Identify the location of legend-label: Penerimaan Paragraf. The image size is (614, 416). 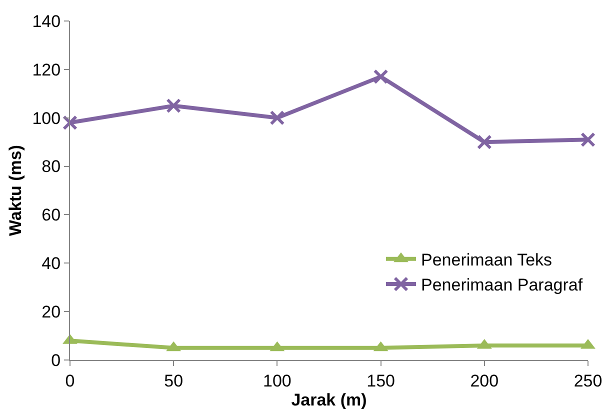
(502, 285).